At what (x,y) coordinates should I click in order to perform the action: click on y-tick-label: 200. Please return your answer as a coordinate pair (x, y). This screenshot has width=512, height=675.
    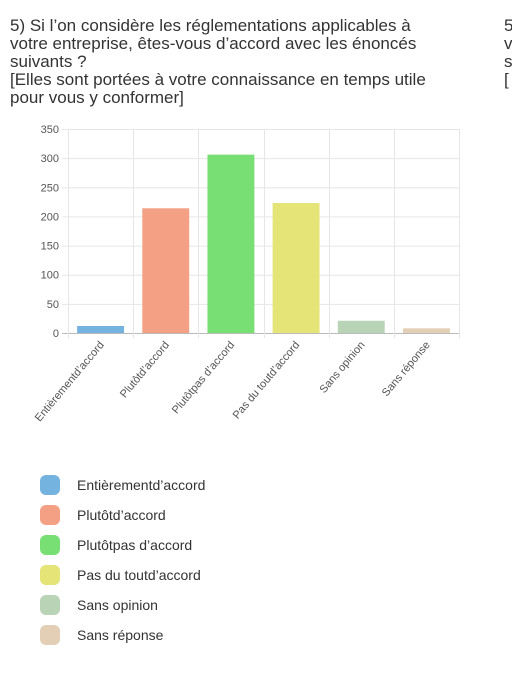
    Looking at the image, I should click on (50, 217).